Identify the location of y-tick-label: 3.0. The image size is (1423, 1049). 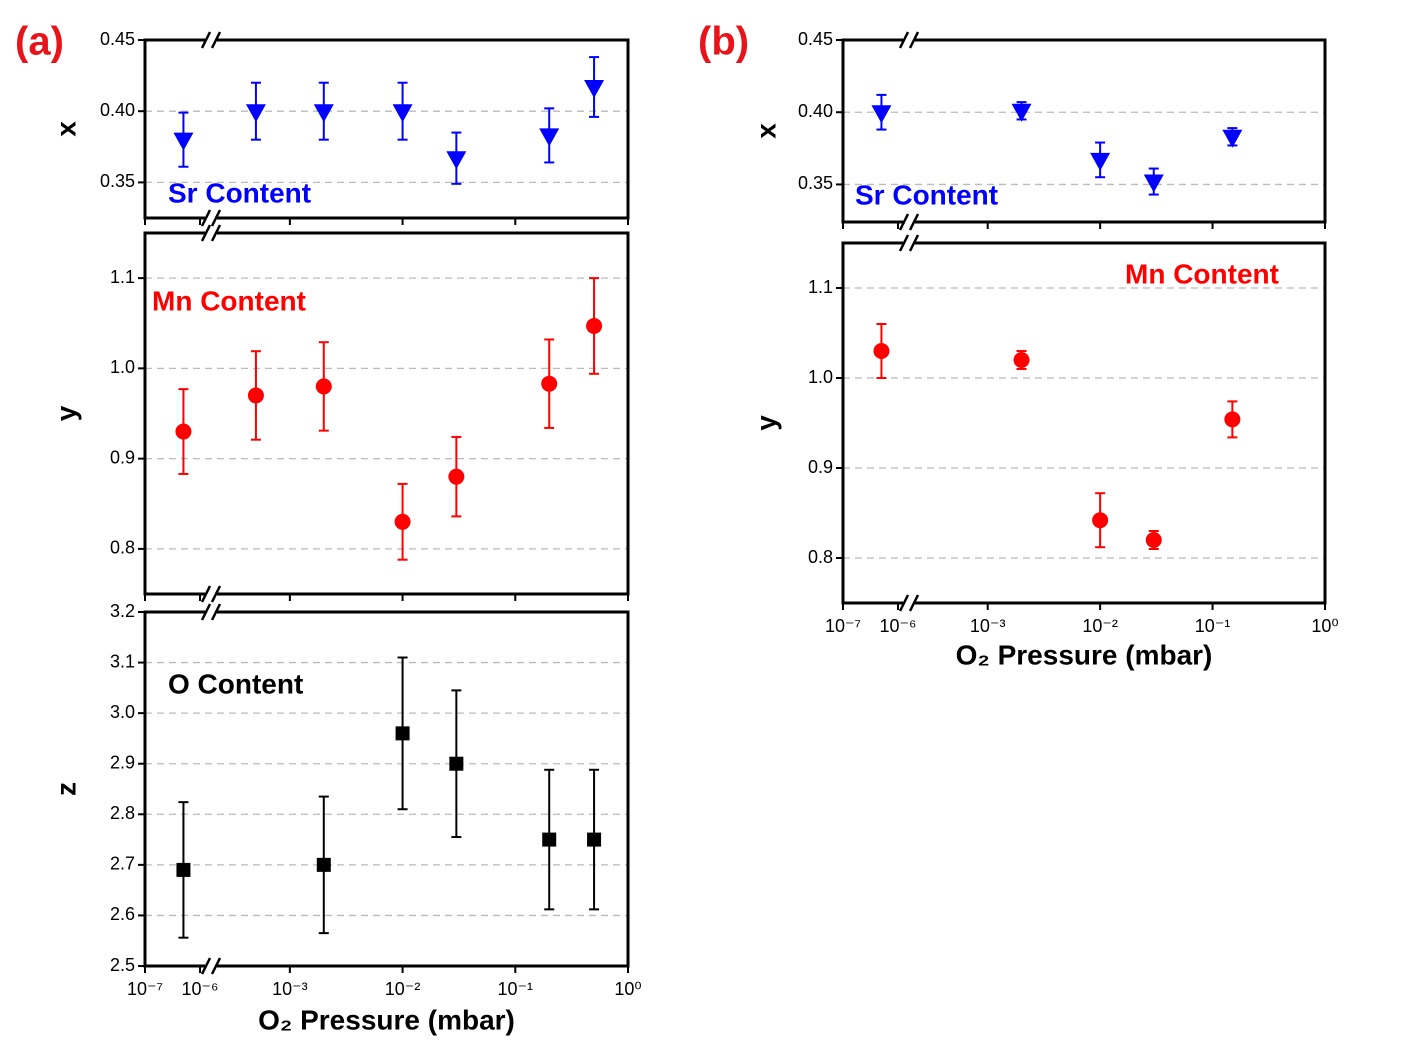
(122, 712).